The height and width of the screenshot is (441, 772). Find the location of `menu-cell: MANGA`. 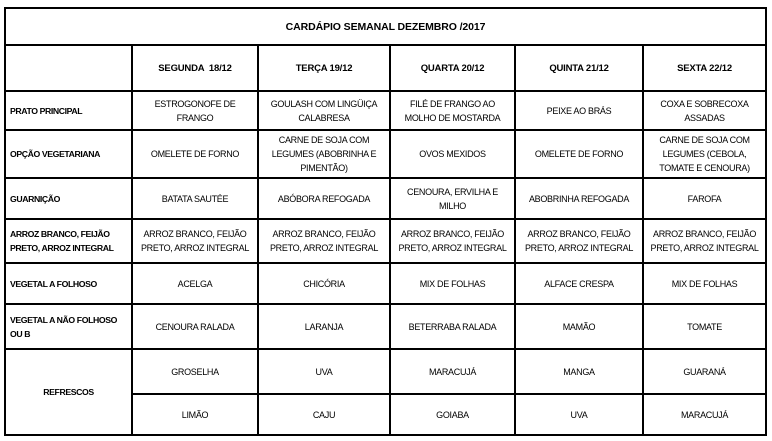

menu-cell: MANGA is located at coordinates (579, 371).